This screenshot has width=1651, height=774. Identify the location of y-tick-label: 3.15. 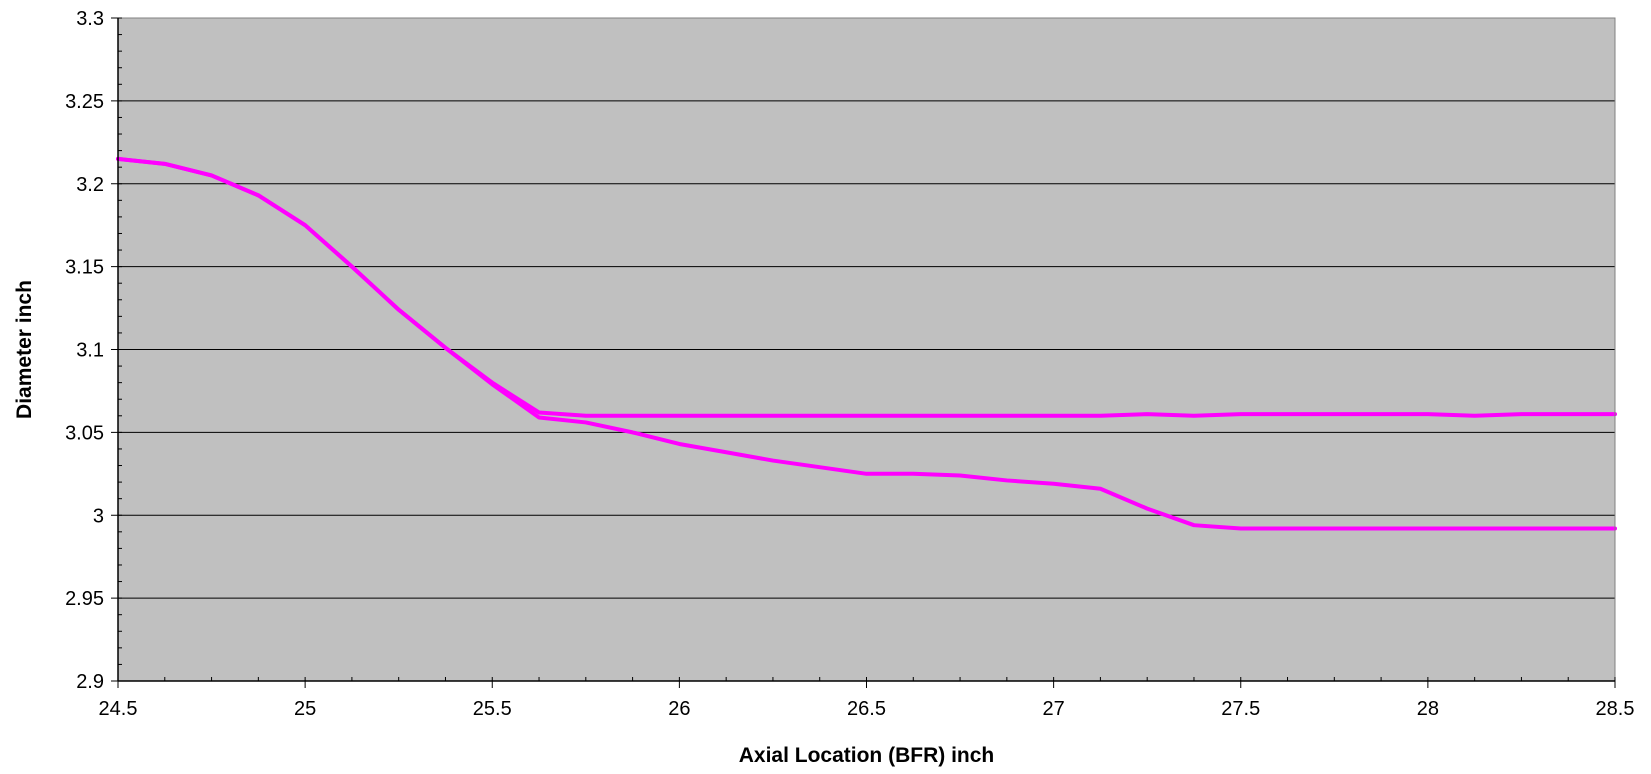
(84, 268).